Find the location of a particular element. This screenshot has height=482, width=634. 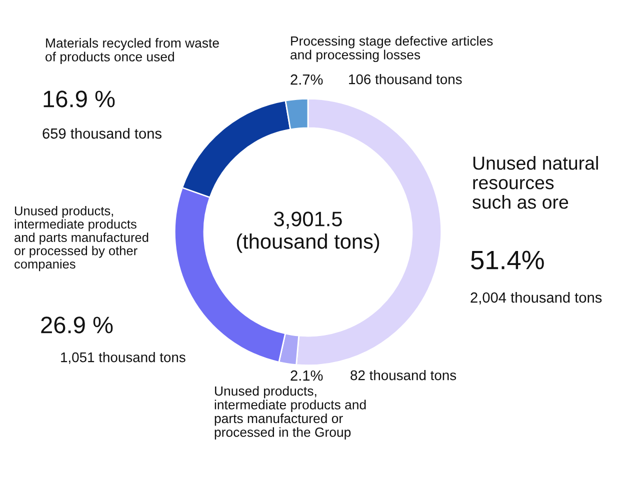

data-label: 16.9 % is located at coordinates (79, 99).